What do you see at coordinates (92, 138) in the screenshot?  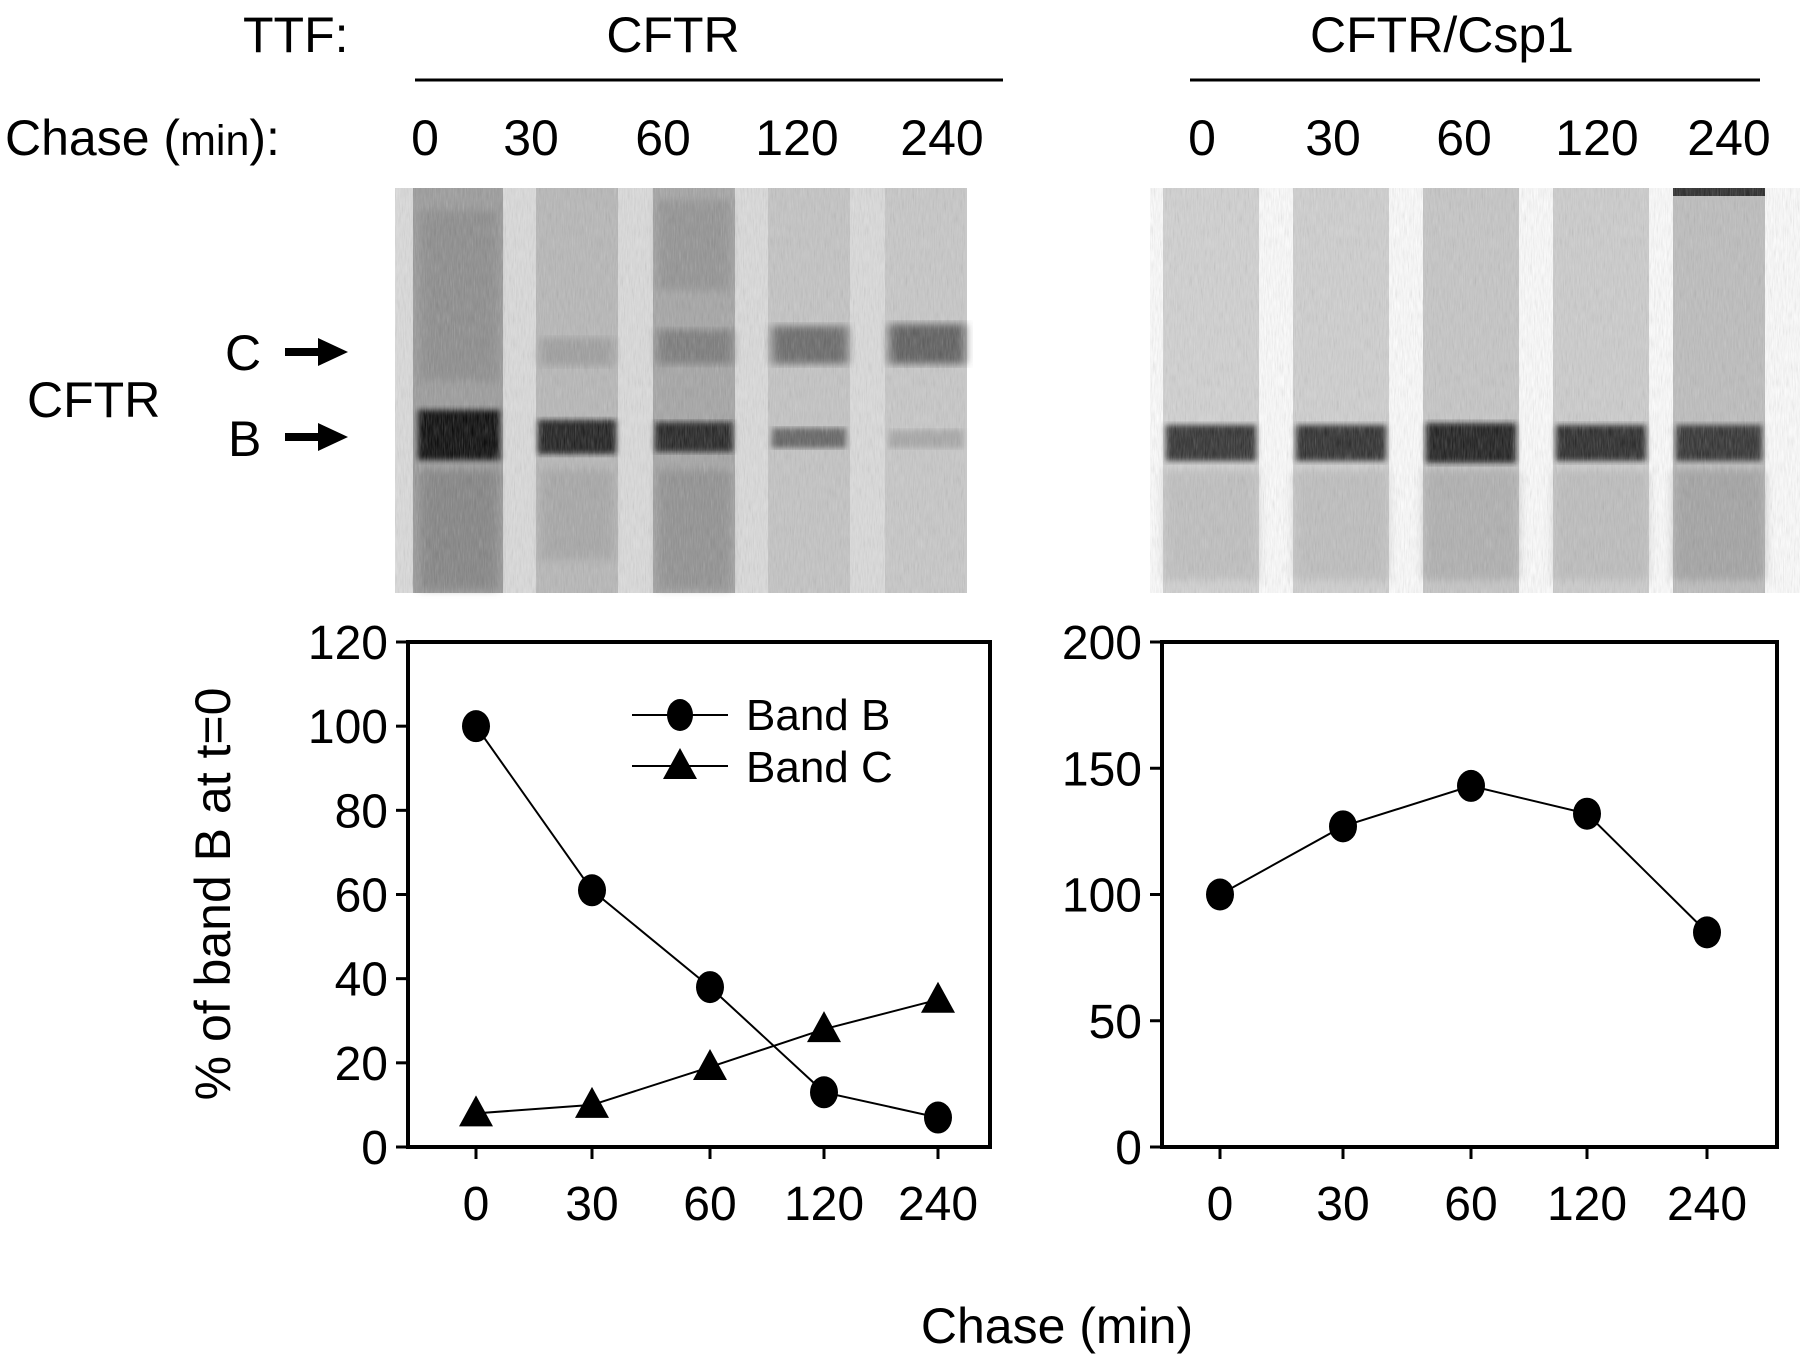 I see `chase-label-text: Chase (` at bounding box center [92, 138].